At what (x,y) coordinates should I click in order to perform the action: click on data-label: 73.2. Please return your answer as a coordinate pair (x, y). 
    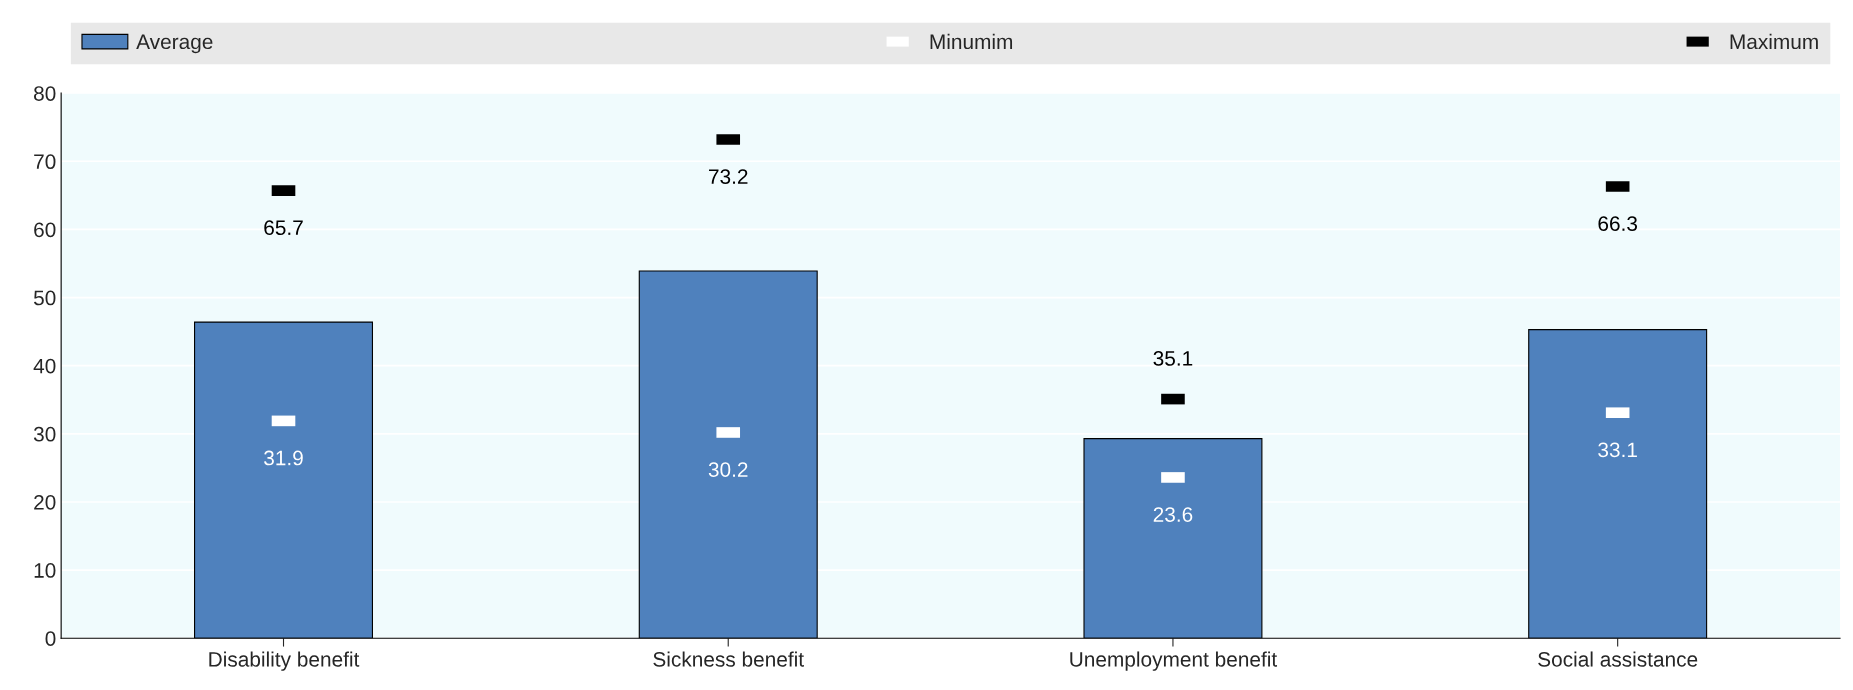
    Looking at the image, I should click on (728, 176).